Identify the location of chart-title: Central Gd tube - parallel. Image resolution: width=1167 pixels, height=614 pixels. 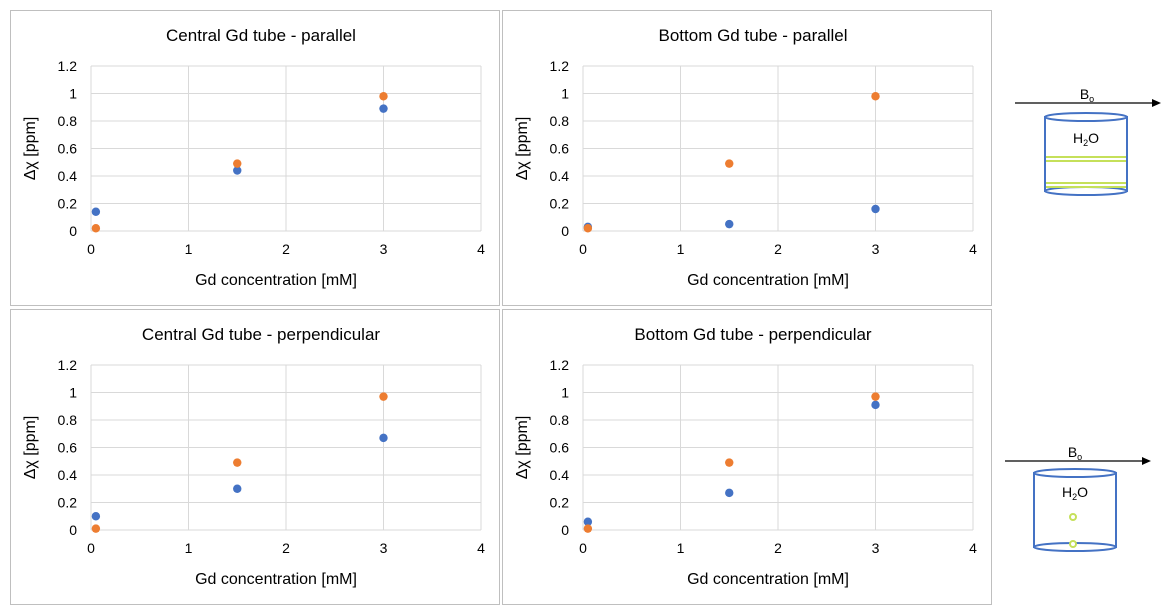
(261, 35).